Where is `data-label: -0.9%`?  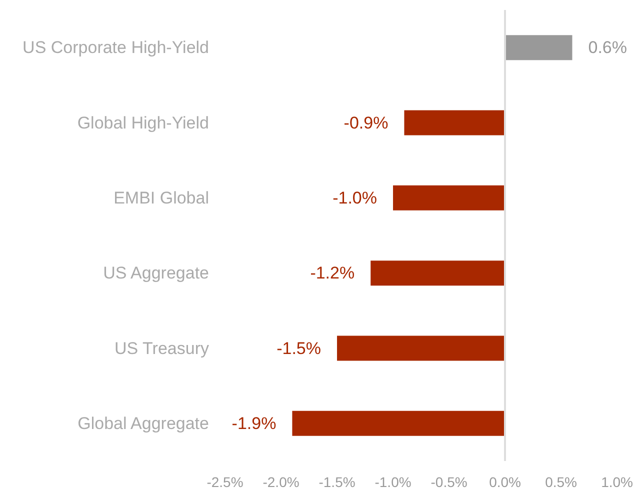 data-label: -0.9% is located at coordinates (366, 122).